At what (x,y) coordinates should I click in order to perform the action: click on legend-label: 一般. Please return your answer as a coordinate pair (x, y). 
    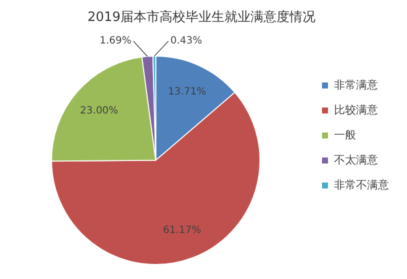
    Looking at the image, I should click on (345, 135).